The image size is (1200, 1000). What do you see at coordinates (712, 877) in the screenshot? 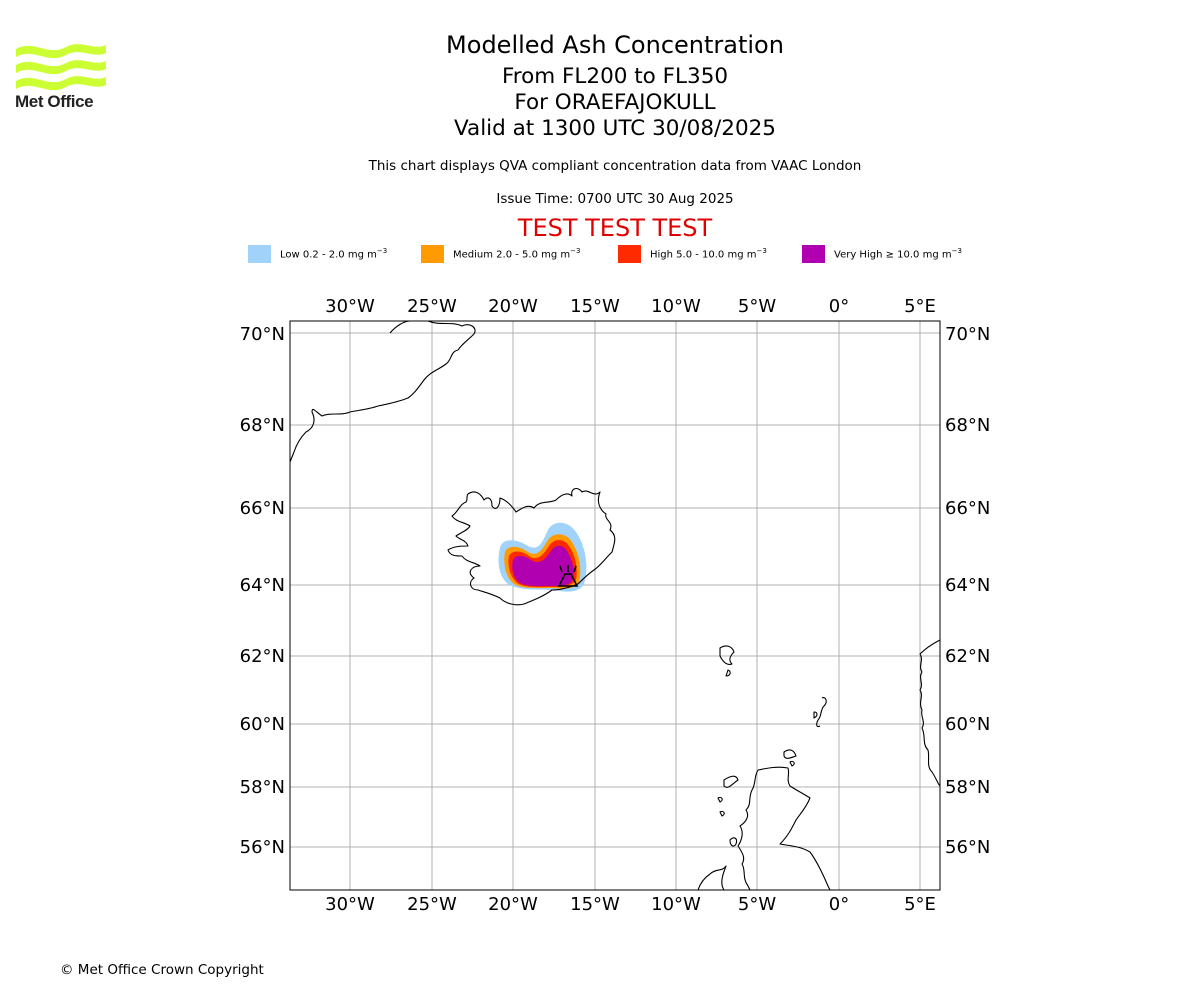
I see `ireland-coast` at bounding box center [712, 877].